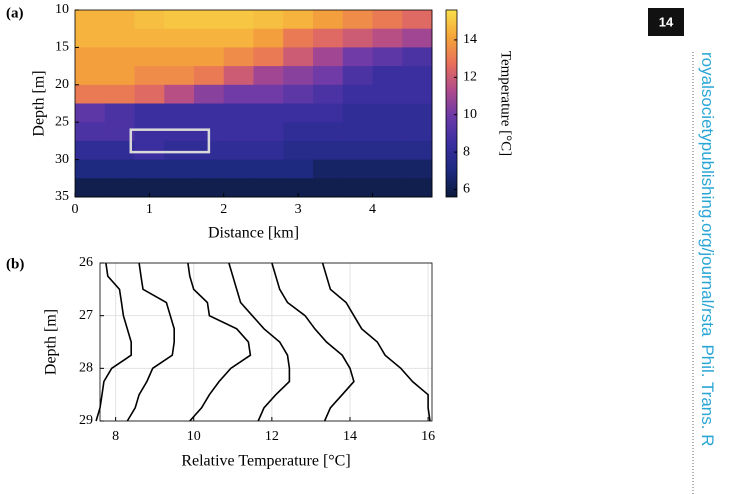 The height and width of the screenshot is (494, 731). I want to click on x-axis-label: Relative Temperature [°C], so click(265, 461).